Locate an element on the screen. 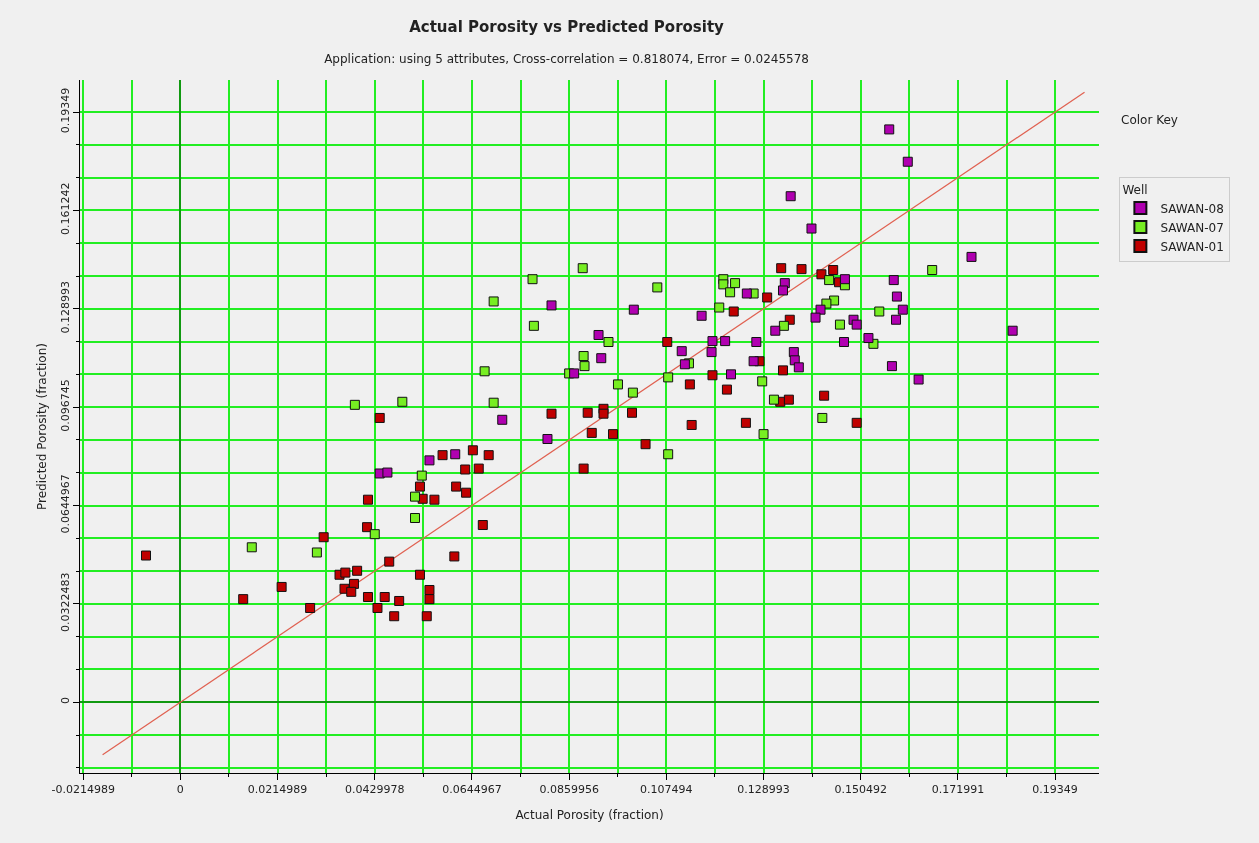 The width and height of the screenshot is (1259, 843). x-tick-label: -0.0214989 is located at coordinates (83, 790).